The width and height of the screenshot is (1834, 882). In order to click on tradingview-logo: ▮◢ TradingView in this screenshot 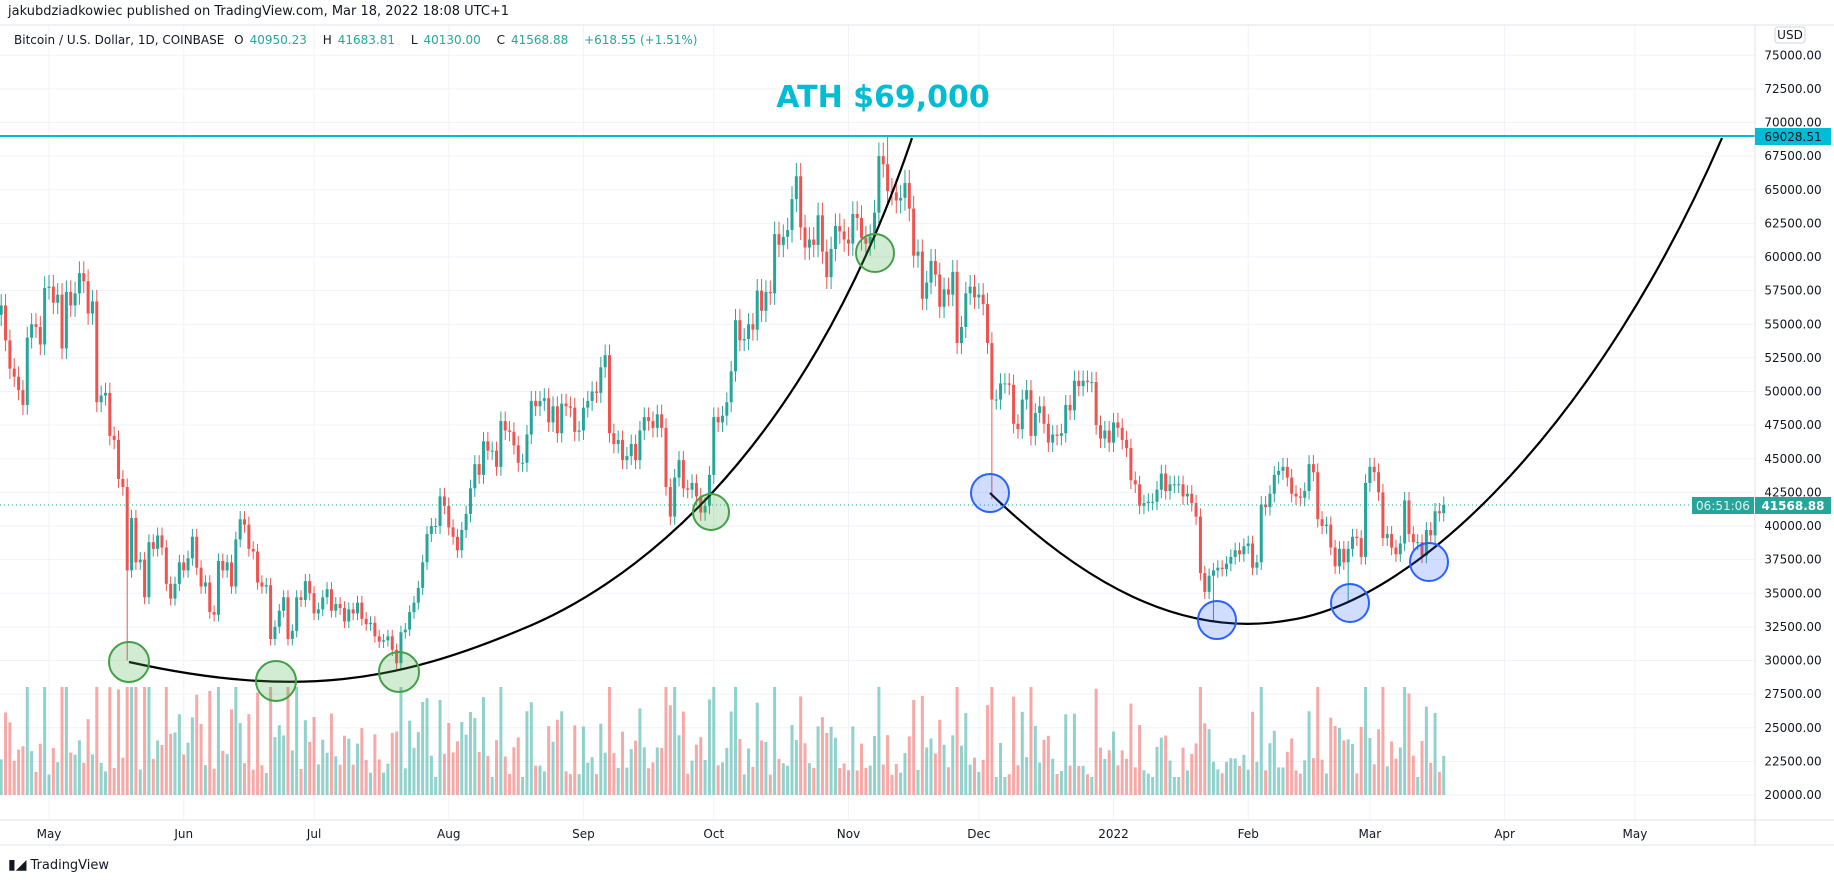, I will do `click(58, 865)`.